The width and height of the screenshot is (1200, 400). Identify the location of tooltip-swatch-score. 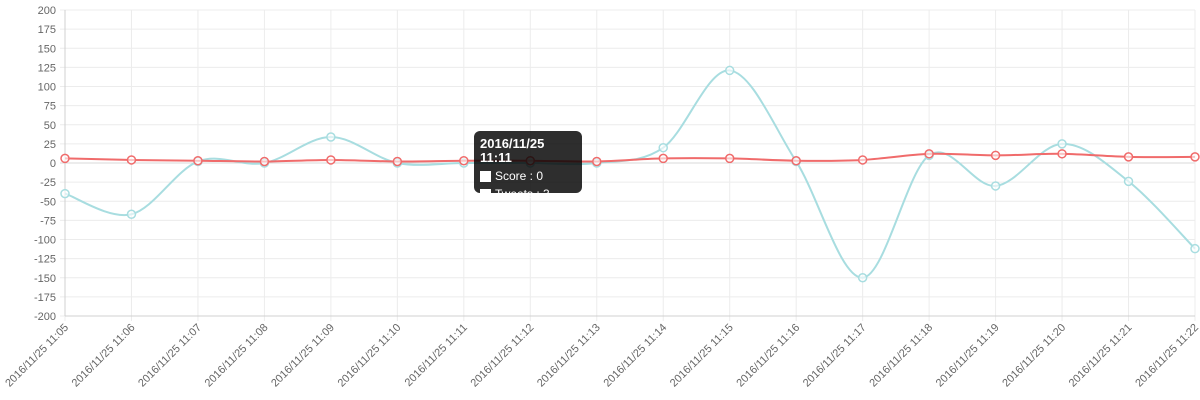
(485, 176).